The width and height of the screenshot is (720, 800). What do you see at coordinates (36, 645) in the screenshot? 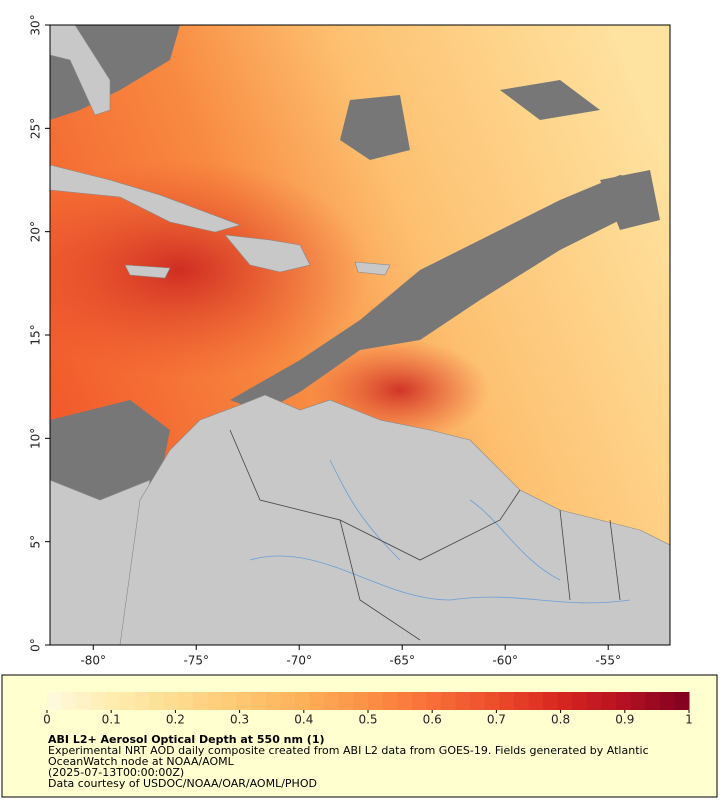
I see `y-tick-label: 0°` at bounding box center [36, 645].